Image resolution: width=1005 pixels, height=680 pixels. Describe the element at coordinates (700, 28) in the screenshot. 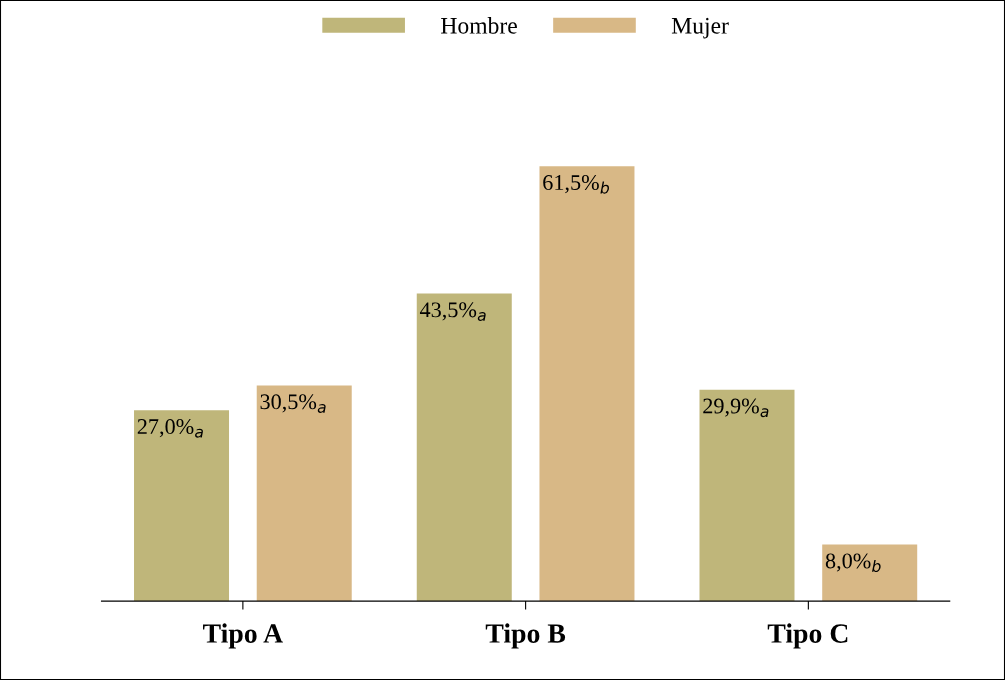

I see `legend-label: Mujer` at that location.